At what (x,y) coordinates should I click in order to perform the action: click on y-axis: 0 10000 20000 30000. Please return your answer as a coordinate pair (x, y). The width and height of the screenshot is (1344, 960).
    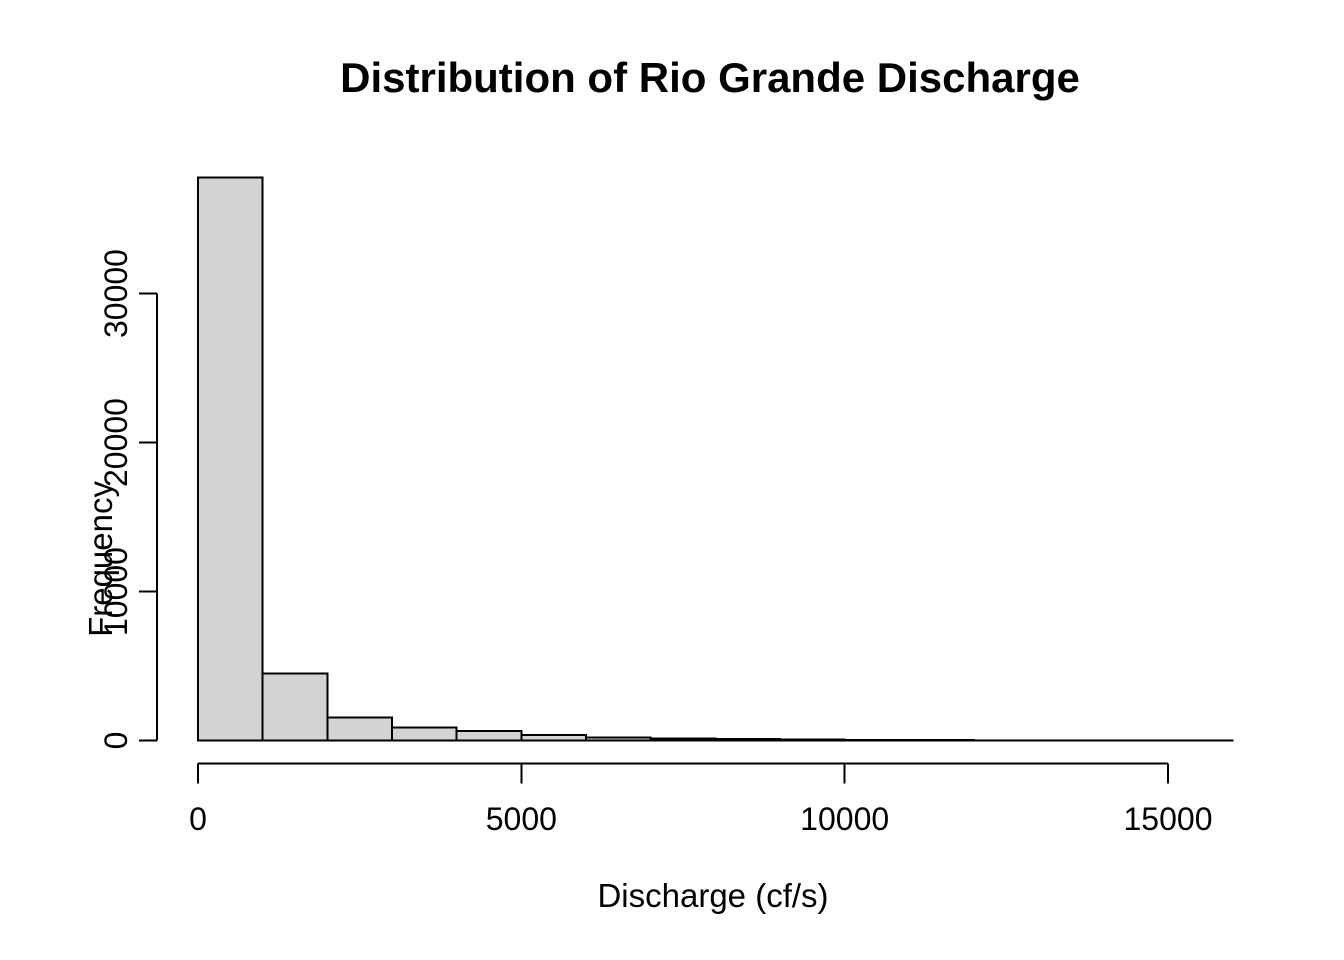
    Looking at the image, I should click on (128, 499).